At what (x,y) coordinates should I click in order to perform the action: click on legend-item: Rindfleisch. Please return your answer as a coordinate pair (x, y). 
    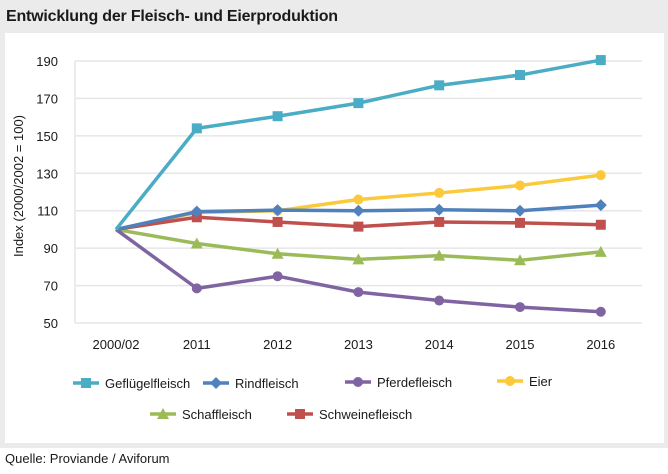
    Looking at the image, I should click on (251, 383).